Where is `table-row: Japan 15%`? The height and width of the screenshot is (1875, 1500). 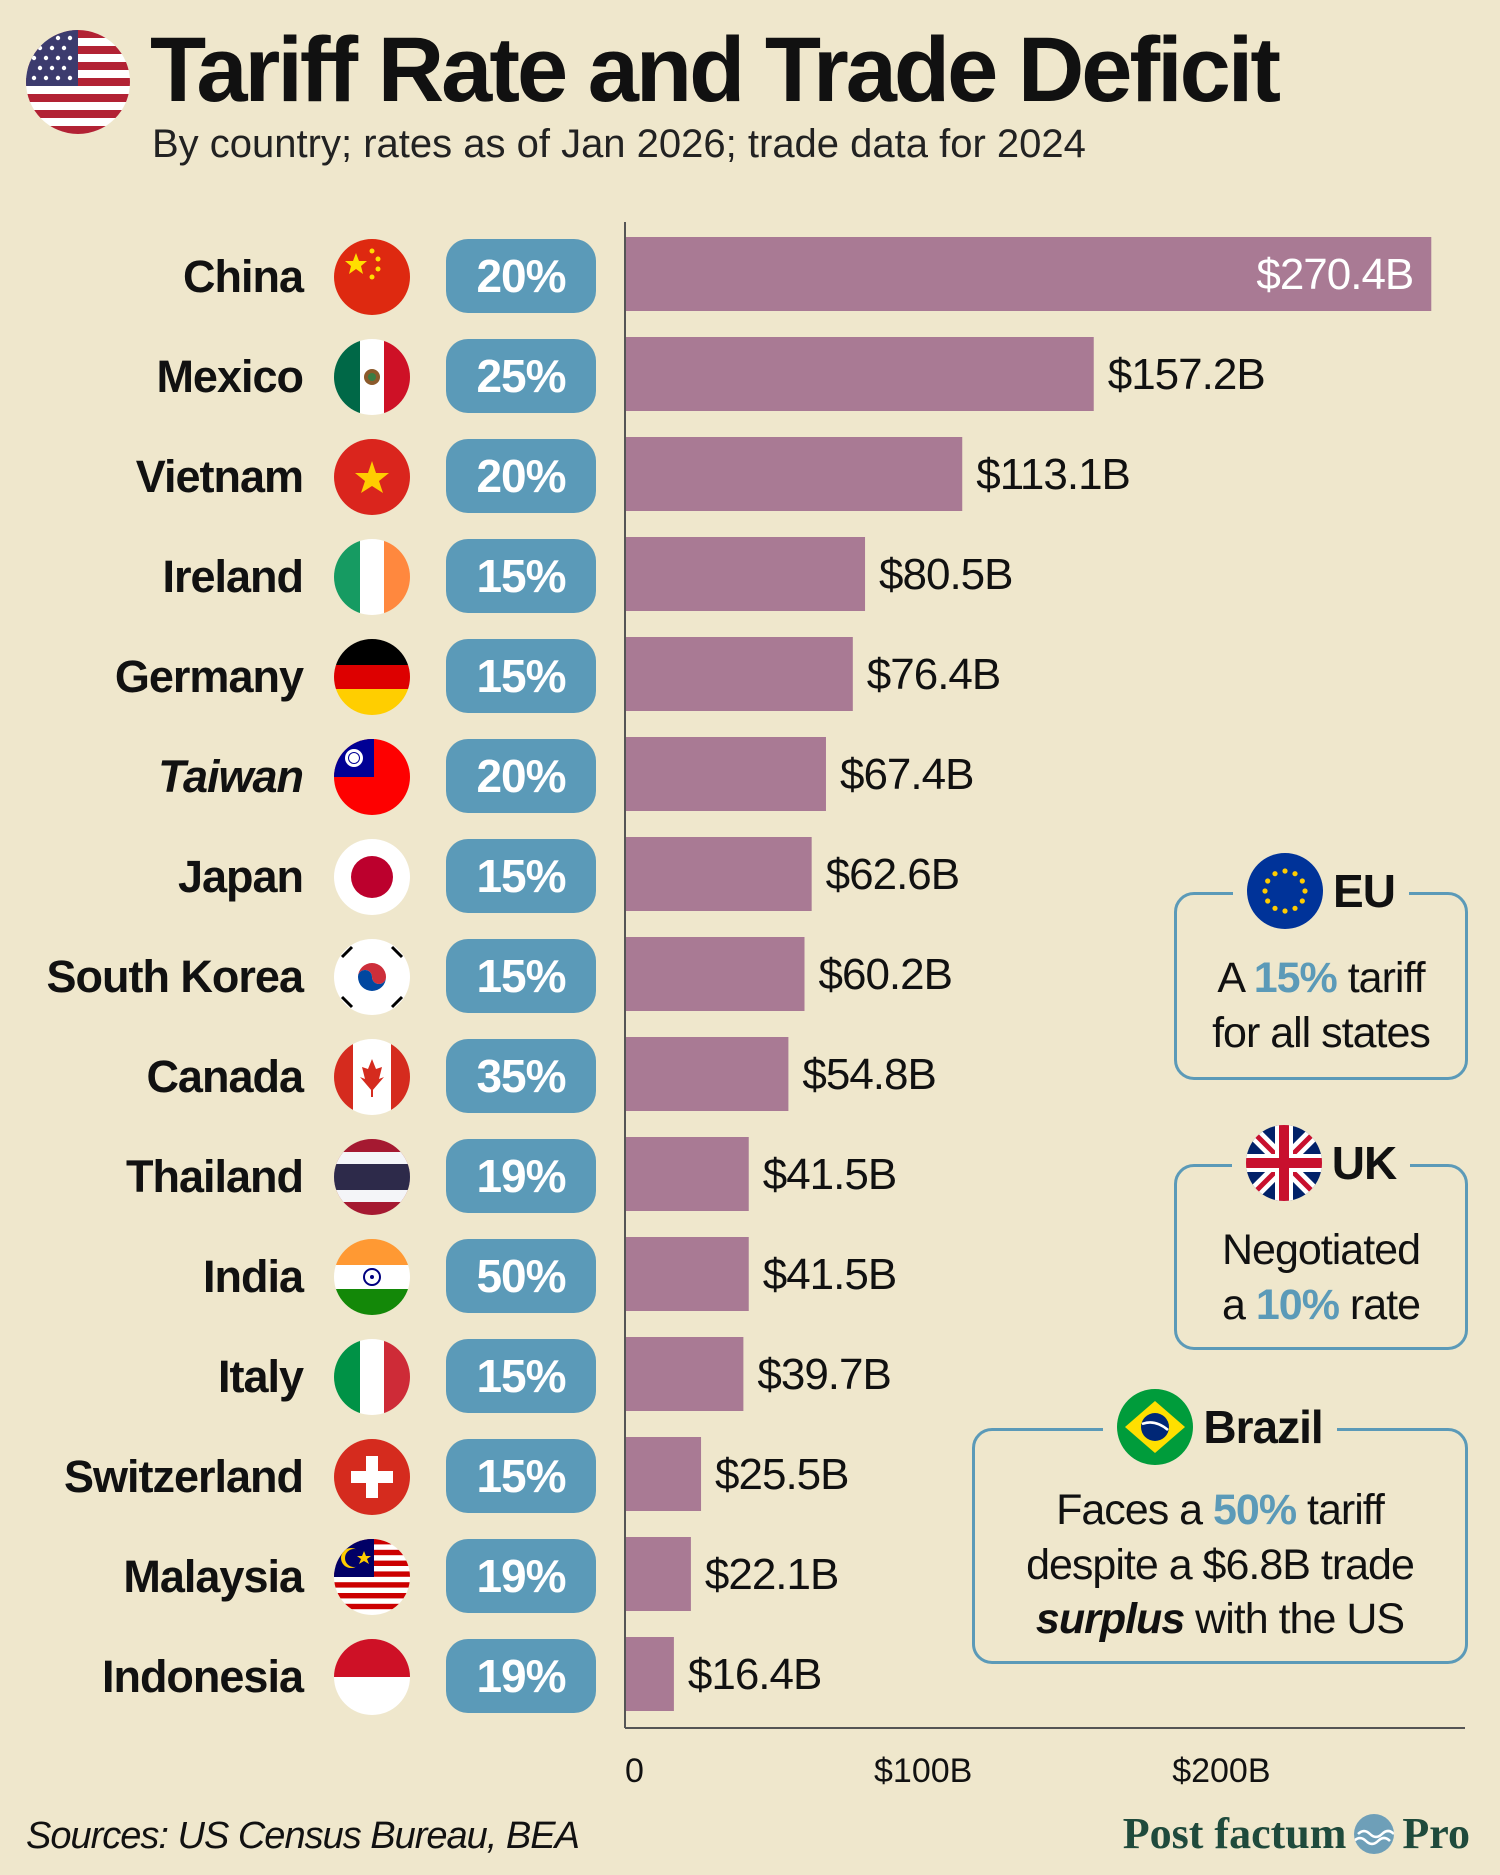
table-row: Japan 15% is located at coordinates (750, 877).